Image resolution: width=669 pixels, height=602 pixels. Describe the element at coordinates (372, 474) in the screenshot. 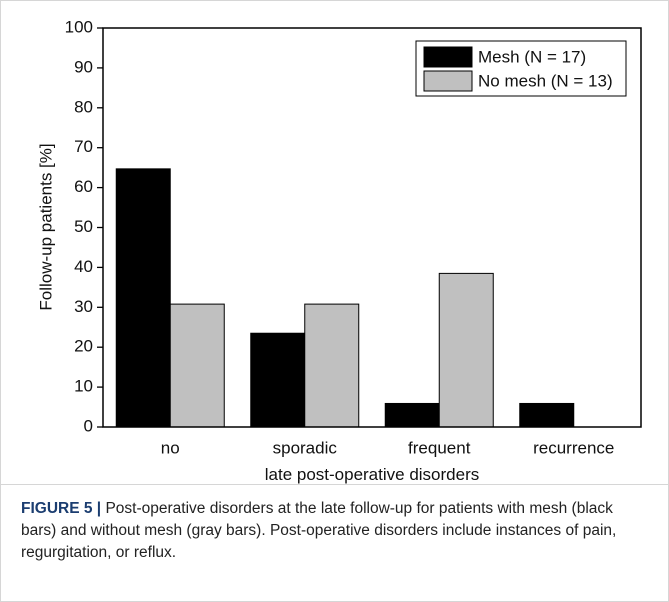

I see `x-axis-label: late post-operative disorders` at that location.